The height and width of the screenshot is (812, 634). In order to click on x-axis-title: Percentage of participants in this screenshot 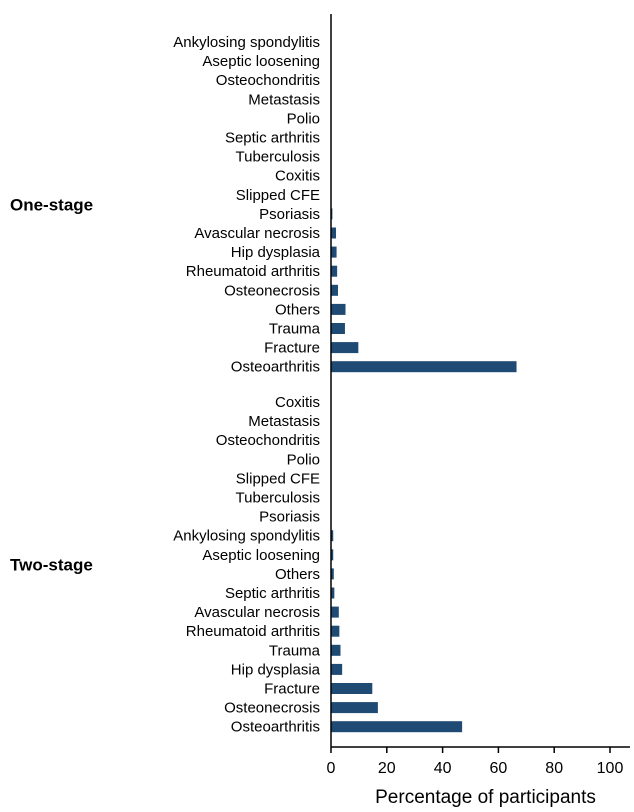, I will do `click(485, 797)`.